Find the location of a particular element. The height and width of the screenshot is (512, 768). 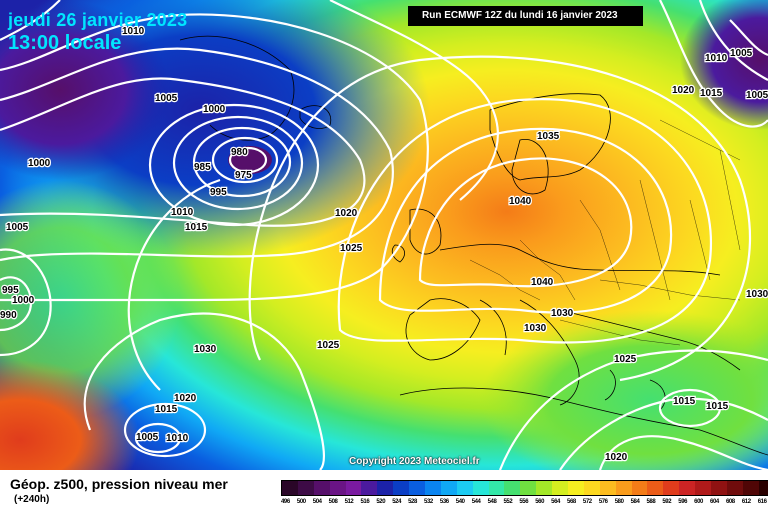

isobar-label: 975 is located at coordinates (243, 175).